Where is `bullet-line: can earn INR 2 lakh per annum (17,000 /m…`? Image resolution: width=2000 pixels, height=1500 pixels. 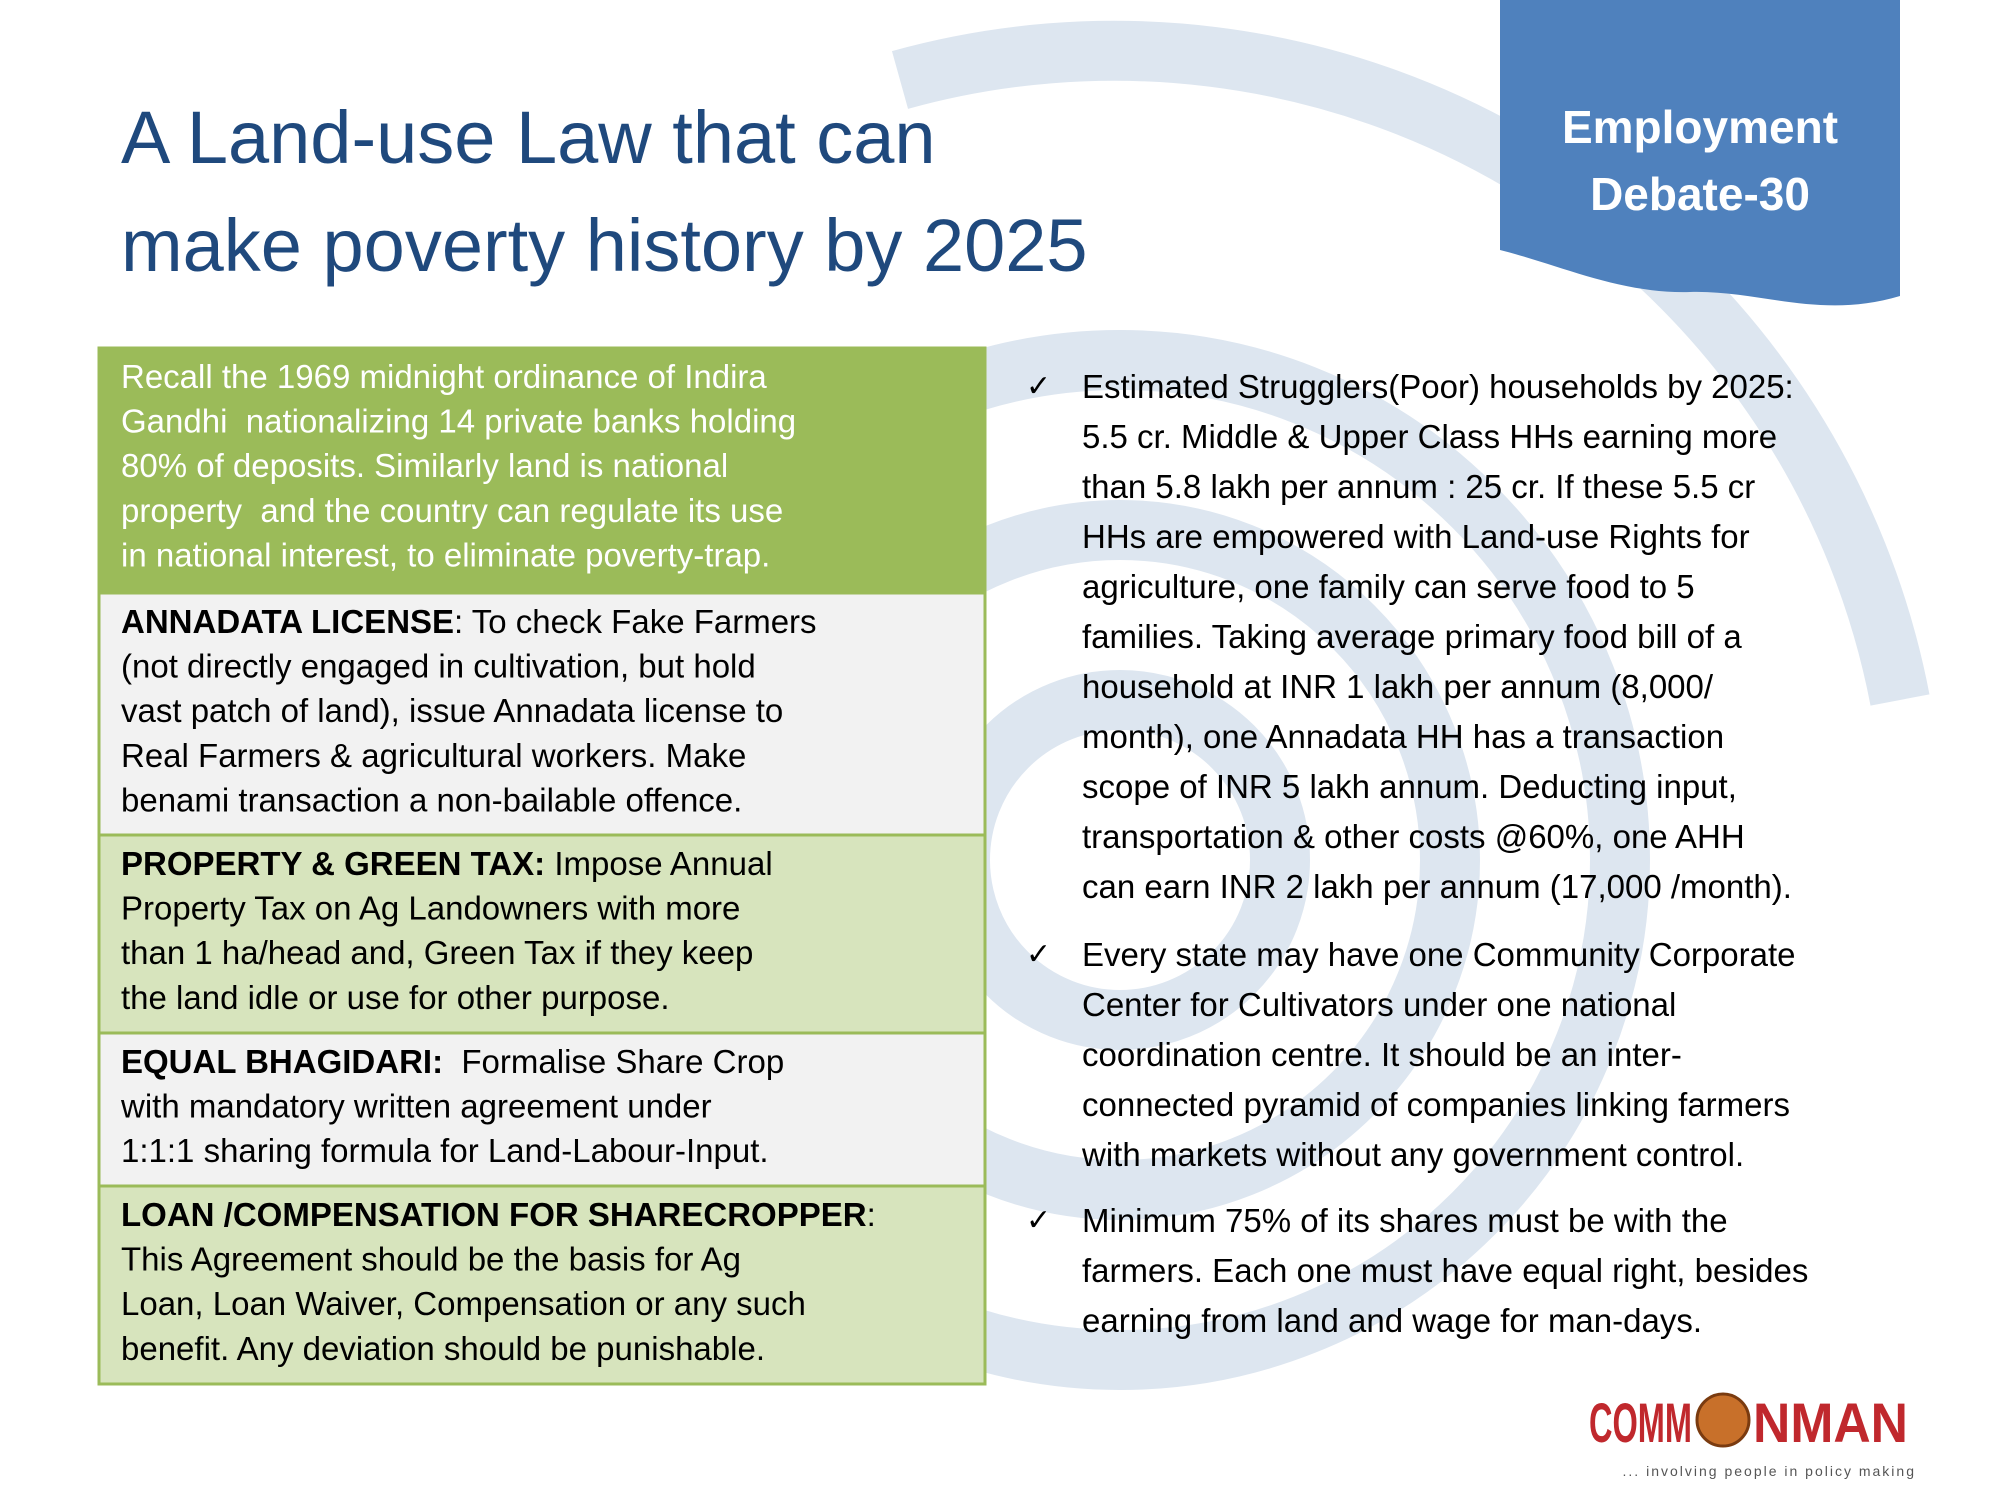 bullet-line: can earn INR 2 lakh per annum (17,000 /m… is located at coordinates (1437, 886).